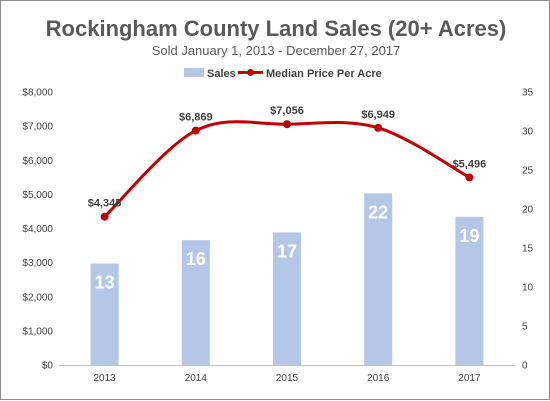  Describe the element at coordinates (525, 327) in the screenshot. I see `right-tick-label: 5` at that location.